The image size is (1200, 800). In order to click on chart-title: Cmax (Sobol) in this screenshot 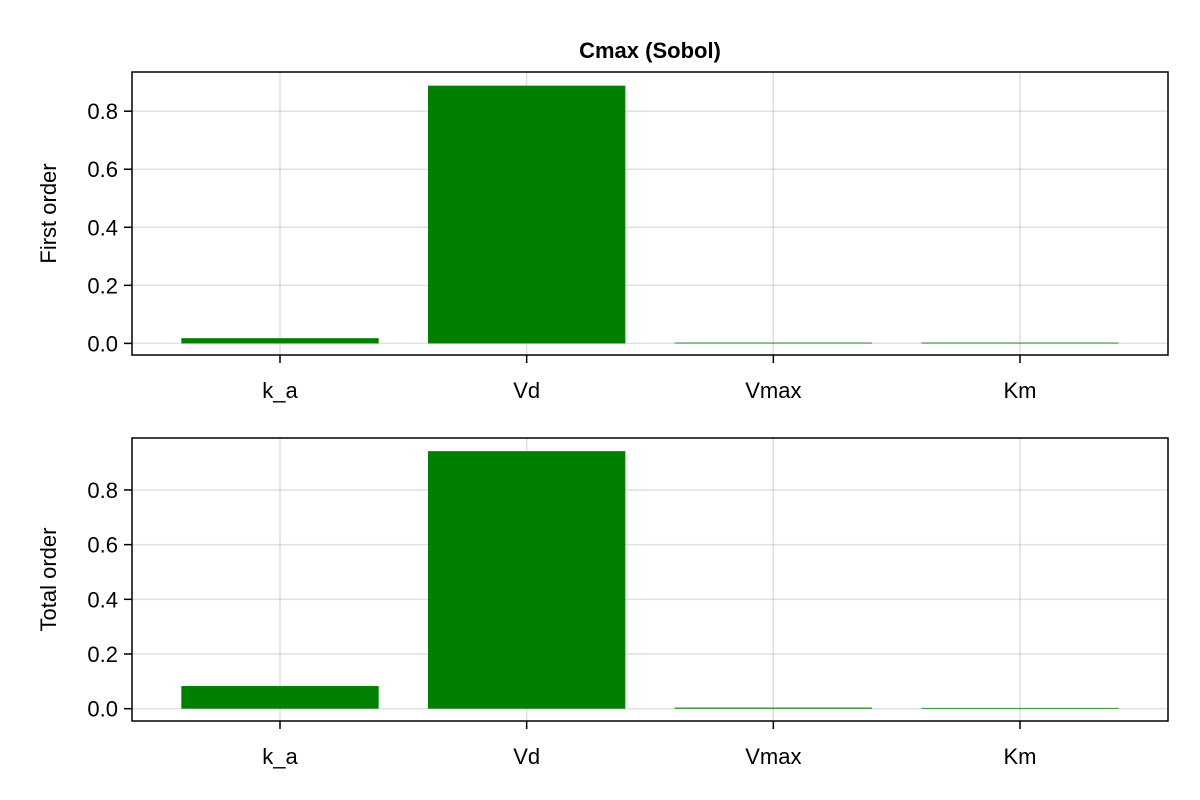, I will do `click(650, 50)`.